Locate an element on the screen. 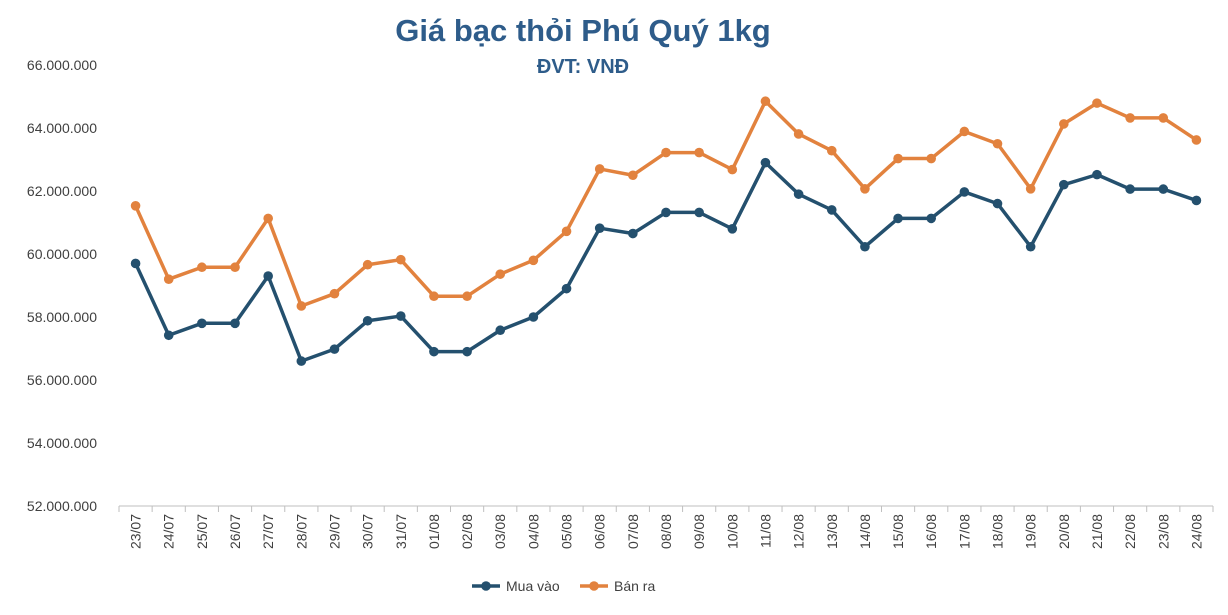 Image resolution: width=1228 pixels, height=615 pixels. x-tick-label: 08/08 is located at coordinates (666, 531).